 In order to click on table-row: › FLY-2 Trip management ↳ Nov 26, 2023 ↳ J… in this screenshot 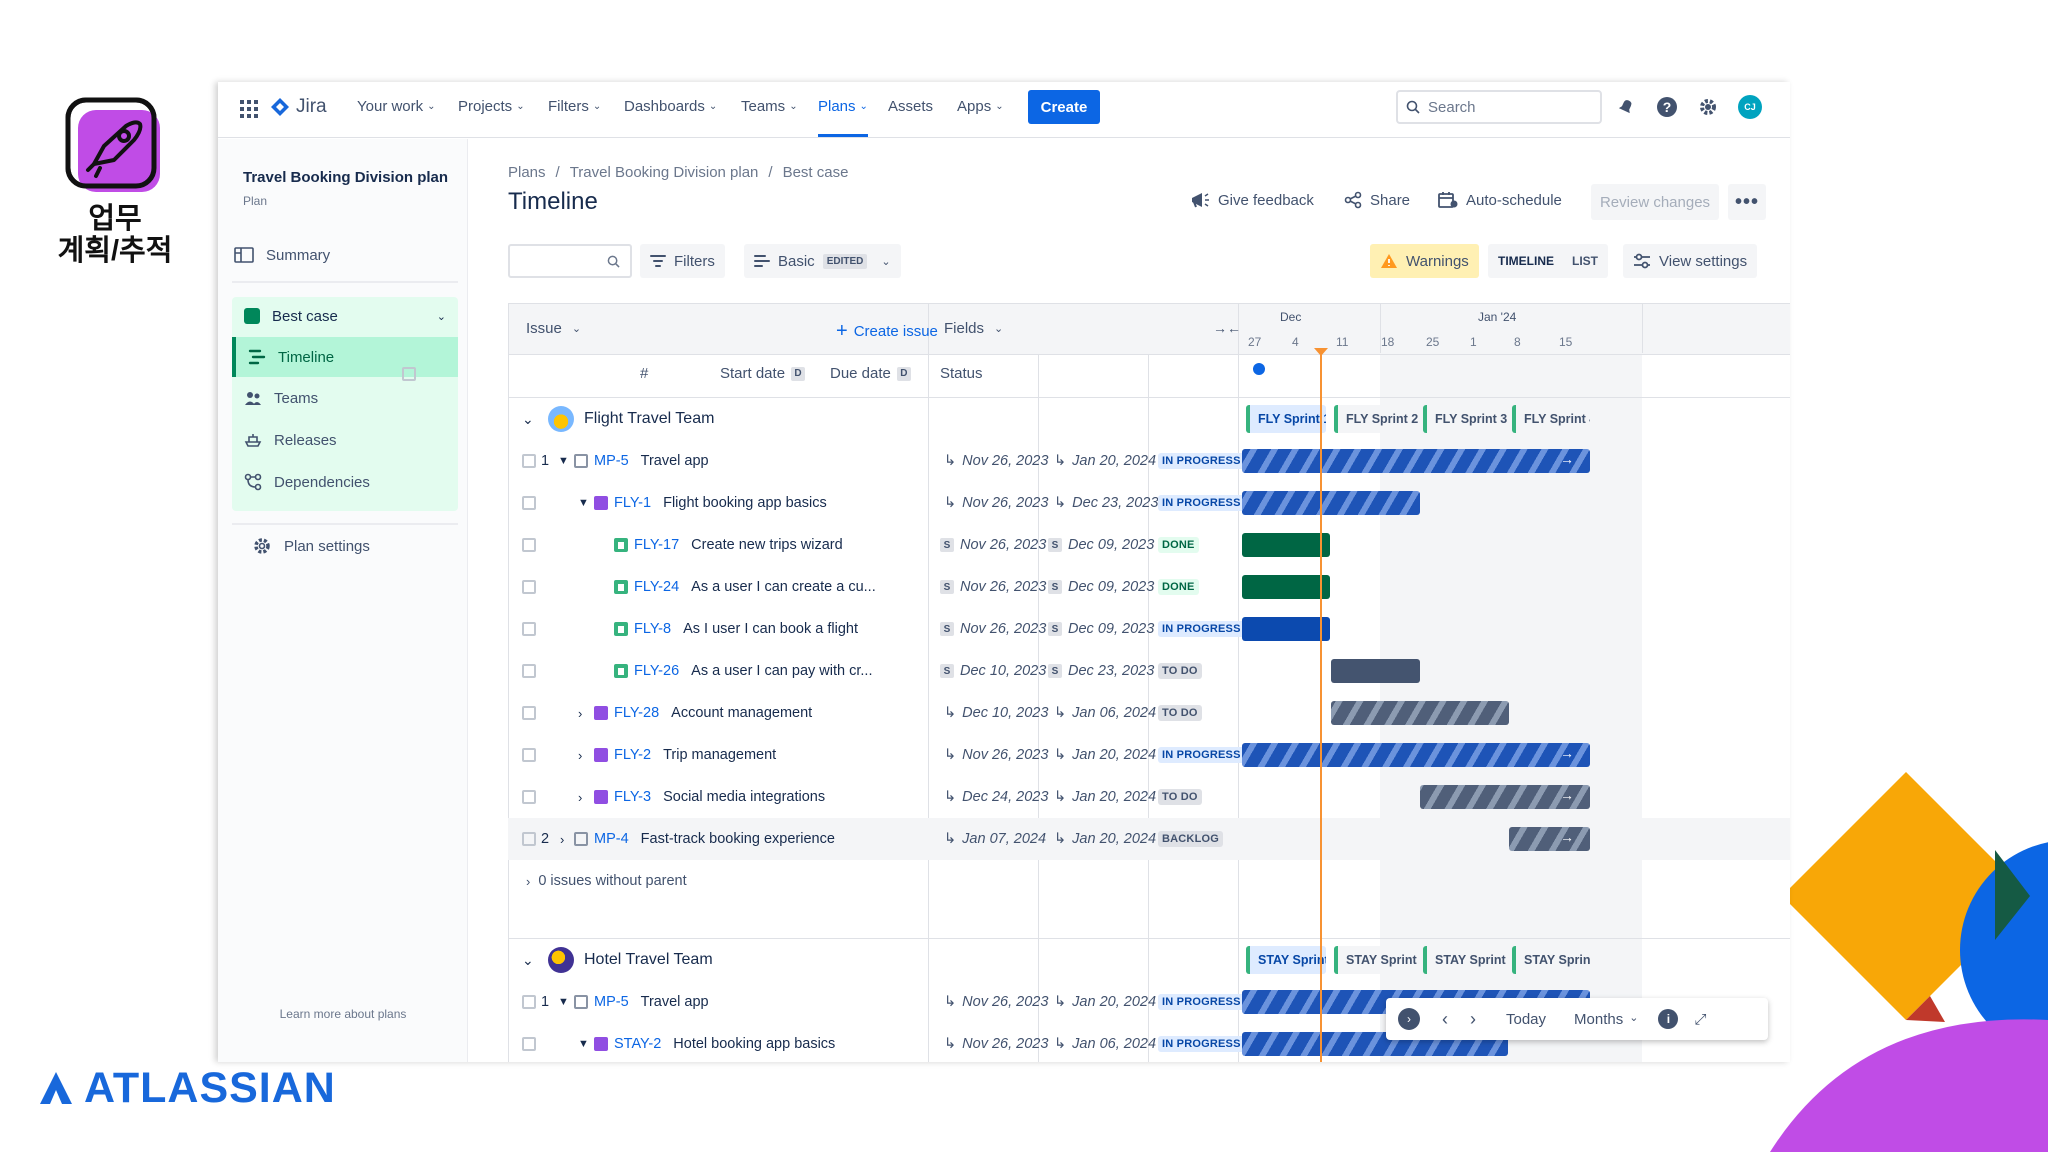, I will do `click(1149, 755)`.